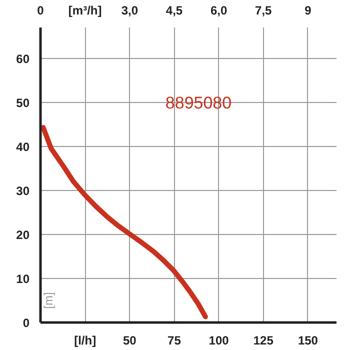 This screenshot has height=350, width=349. Describe the element at coordinates (263, 11) in the screenshot. I see `x2-tick-label: 7,5` at that location.